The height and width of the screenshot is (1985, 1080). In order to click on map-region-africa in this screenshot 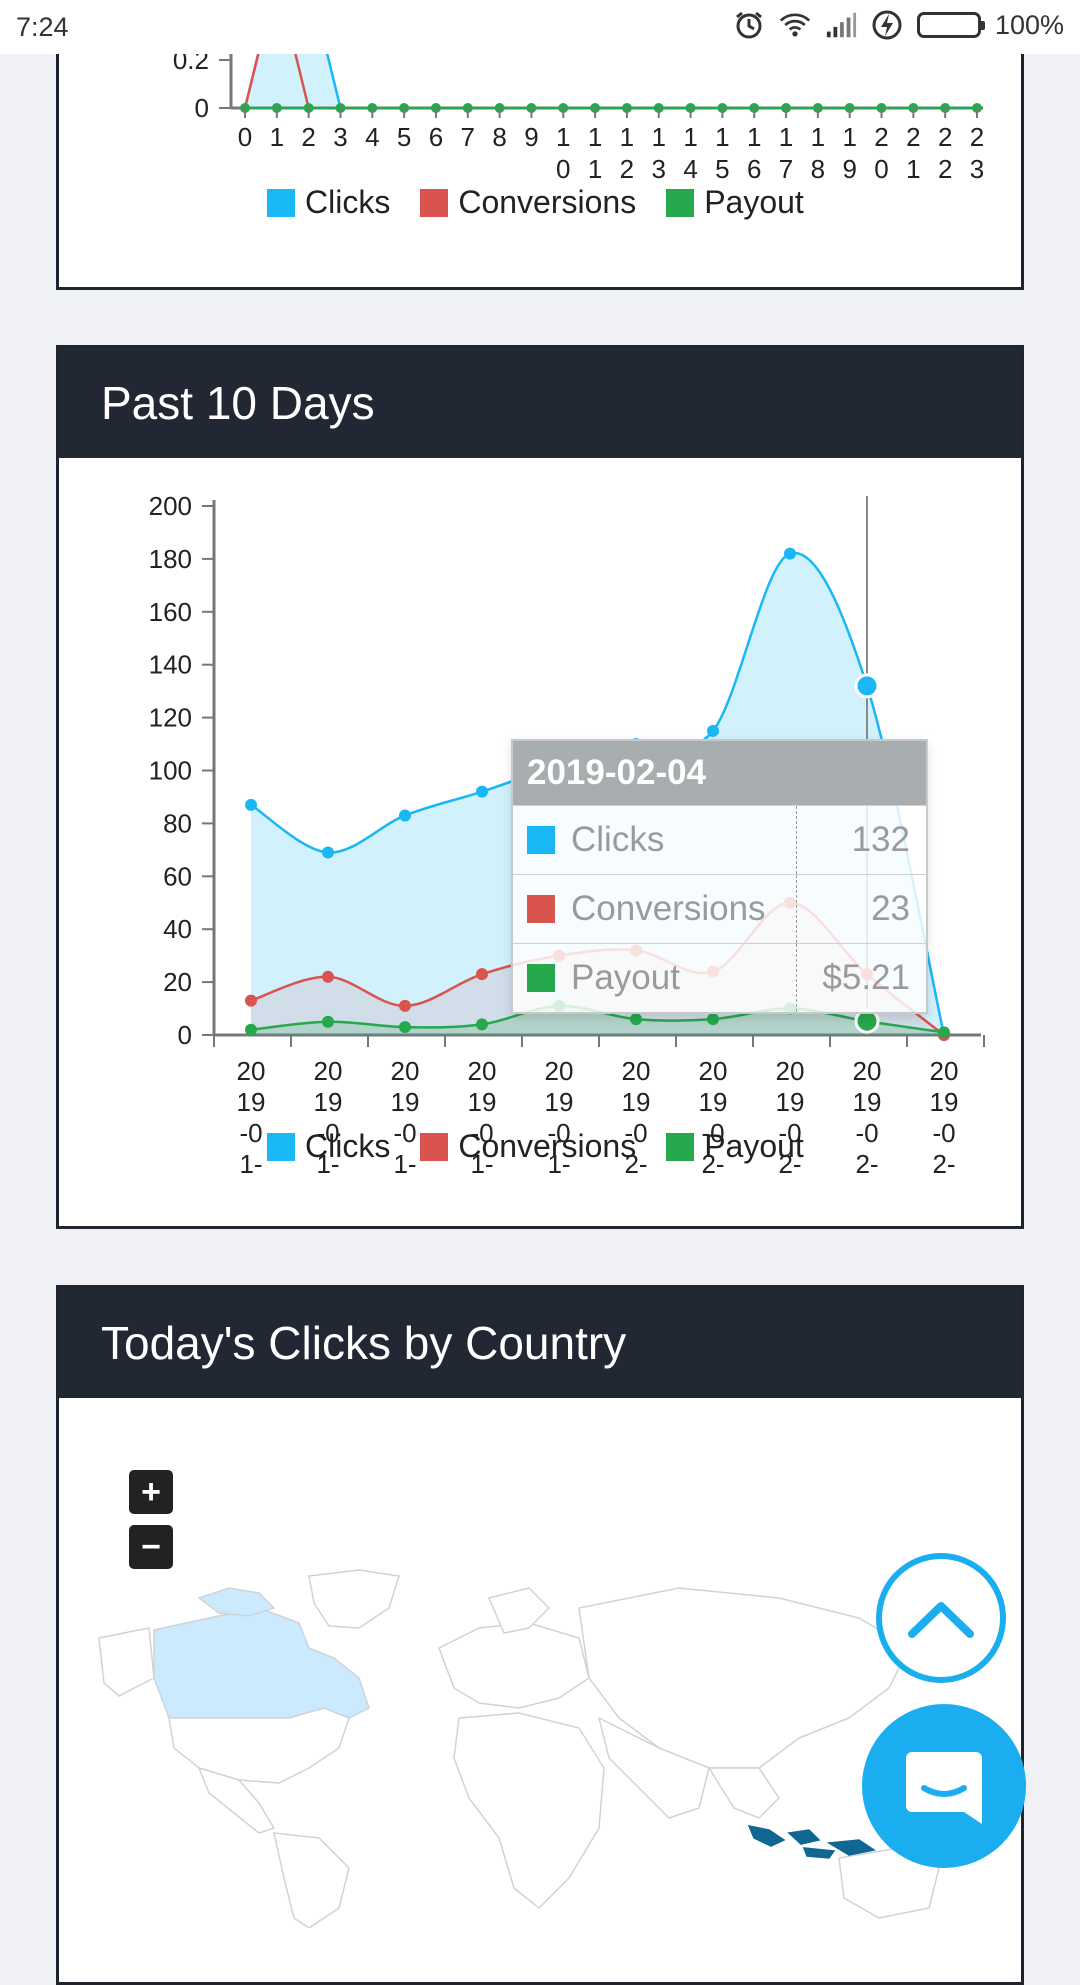, I will do `click(529, 1811)`.